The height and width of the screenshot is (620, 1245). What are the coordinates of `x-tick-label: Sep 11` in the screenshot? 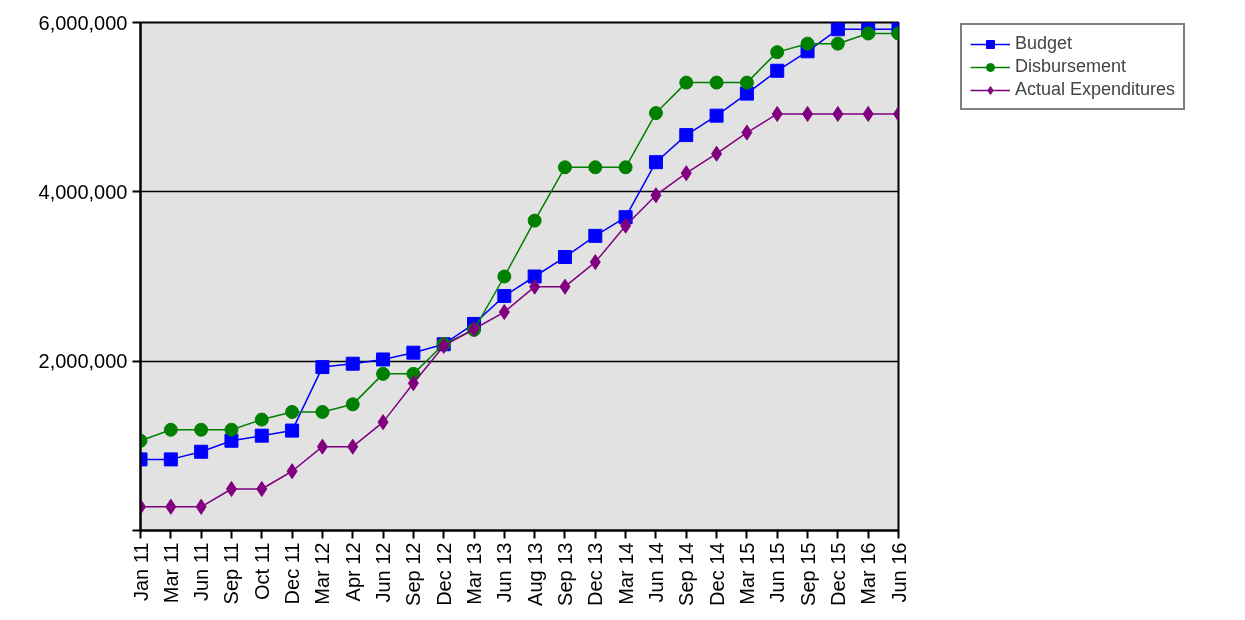 It's located at (231, 573).